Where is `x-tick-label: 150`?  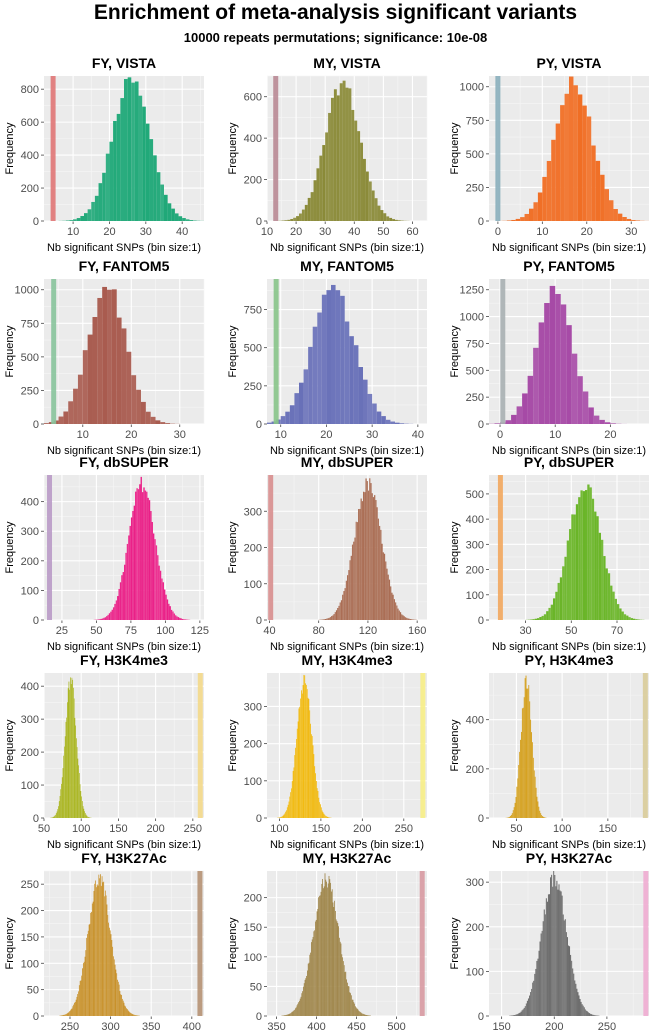
x-tick-label: 150 is located at coordinates (118, 829).